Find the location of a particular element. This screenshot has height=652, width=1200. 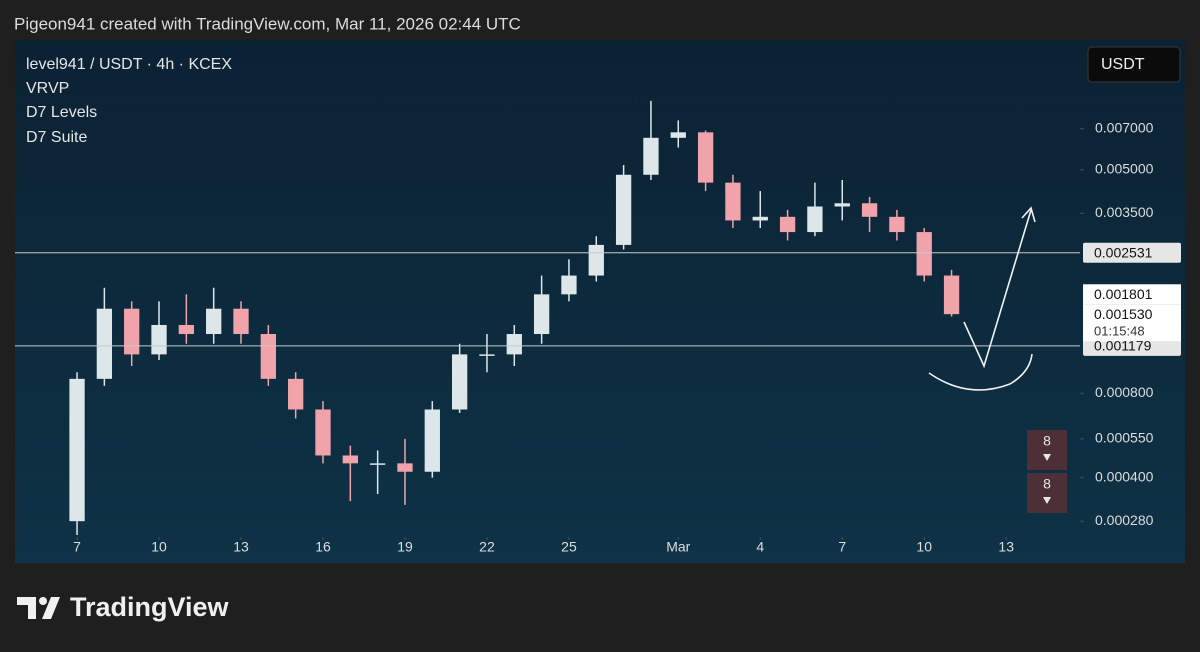

y-tick-label: 0.003500 is located at coordinates (1124, 212).